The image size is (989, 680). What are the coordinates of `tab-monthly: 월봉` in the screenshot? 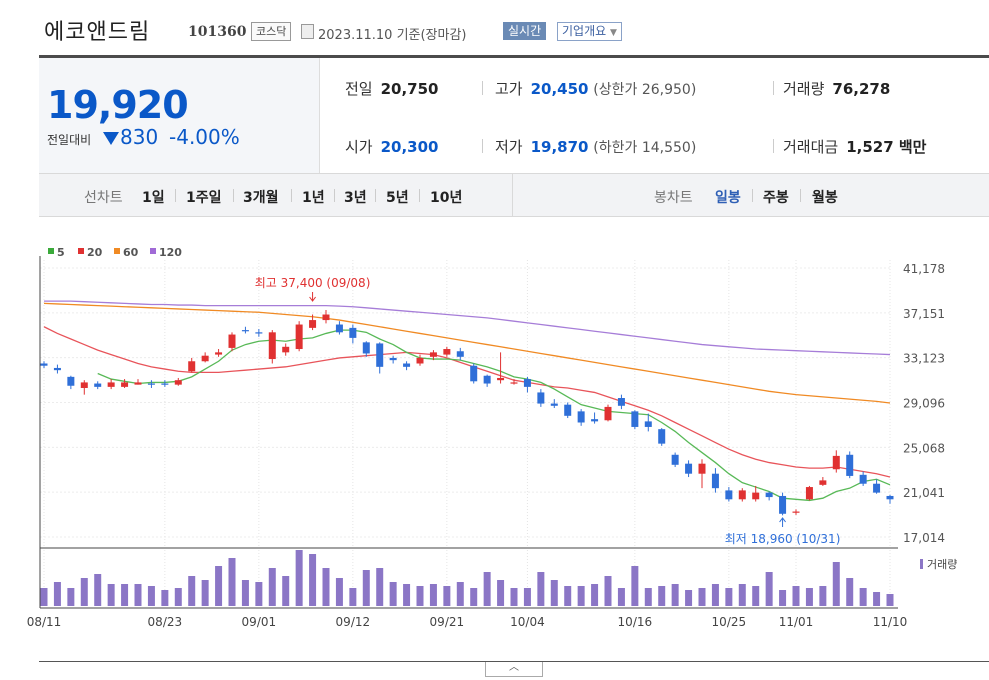 It's located at (825, 198).